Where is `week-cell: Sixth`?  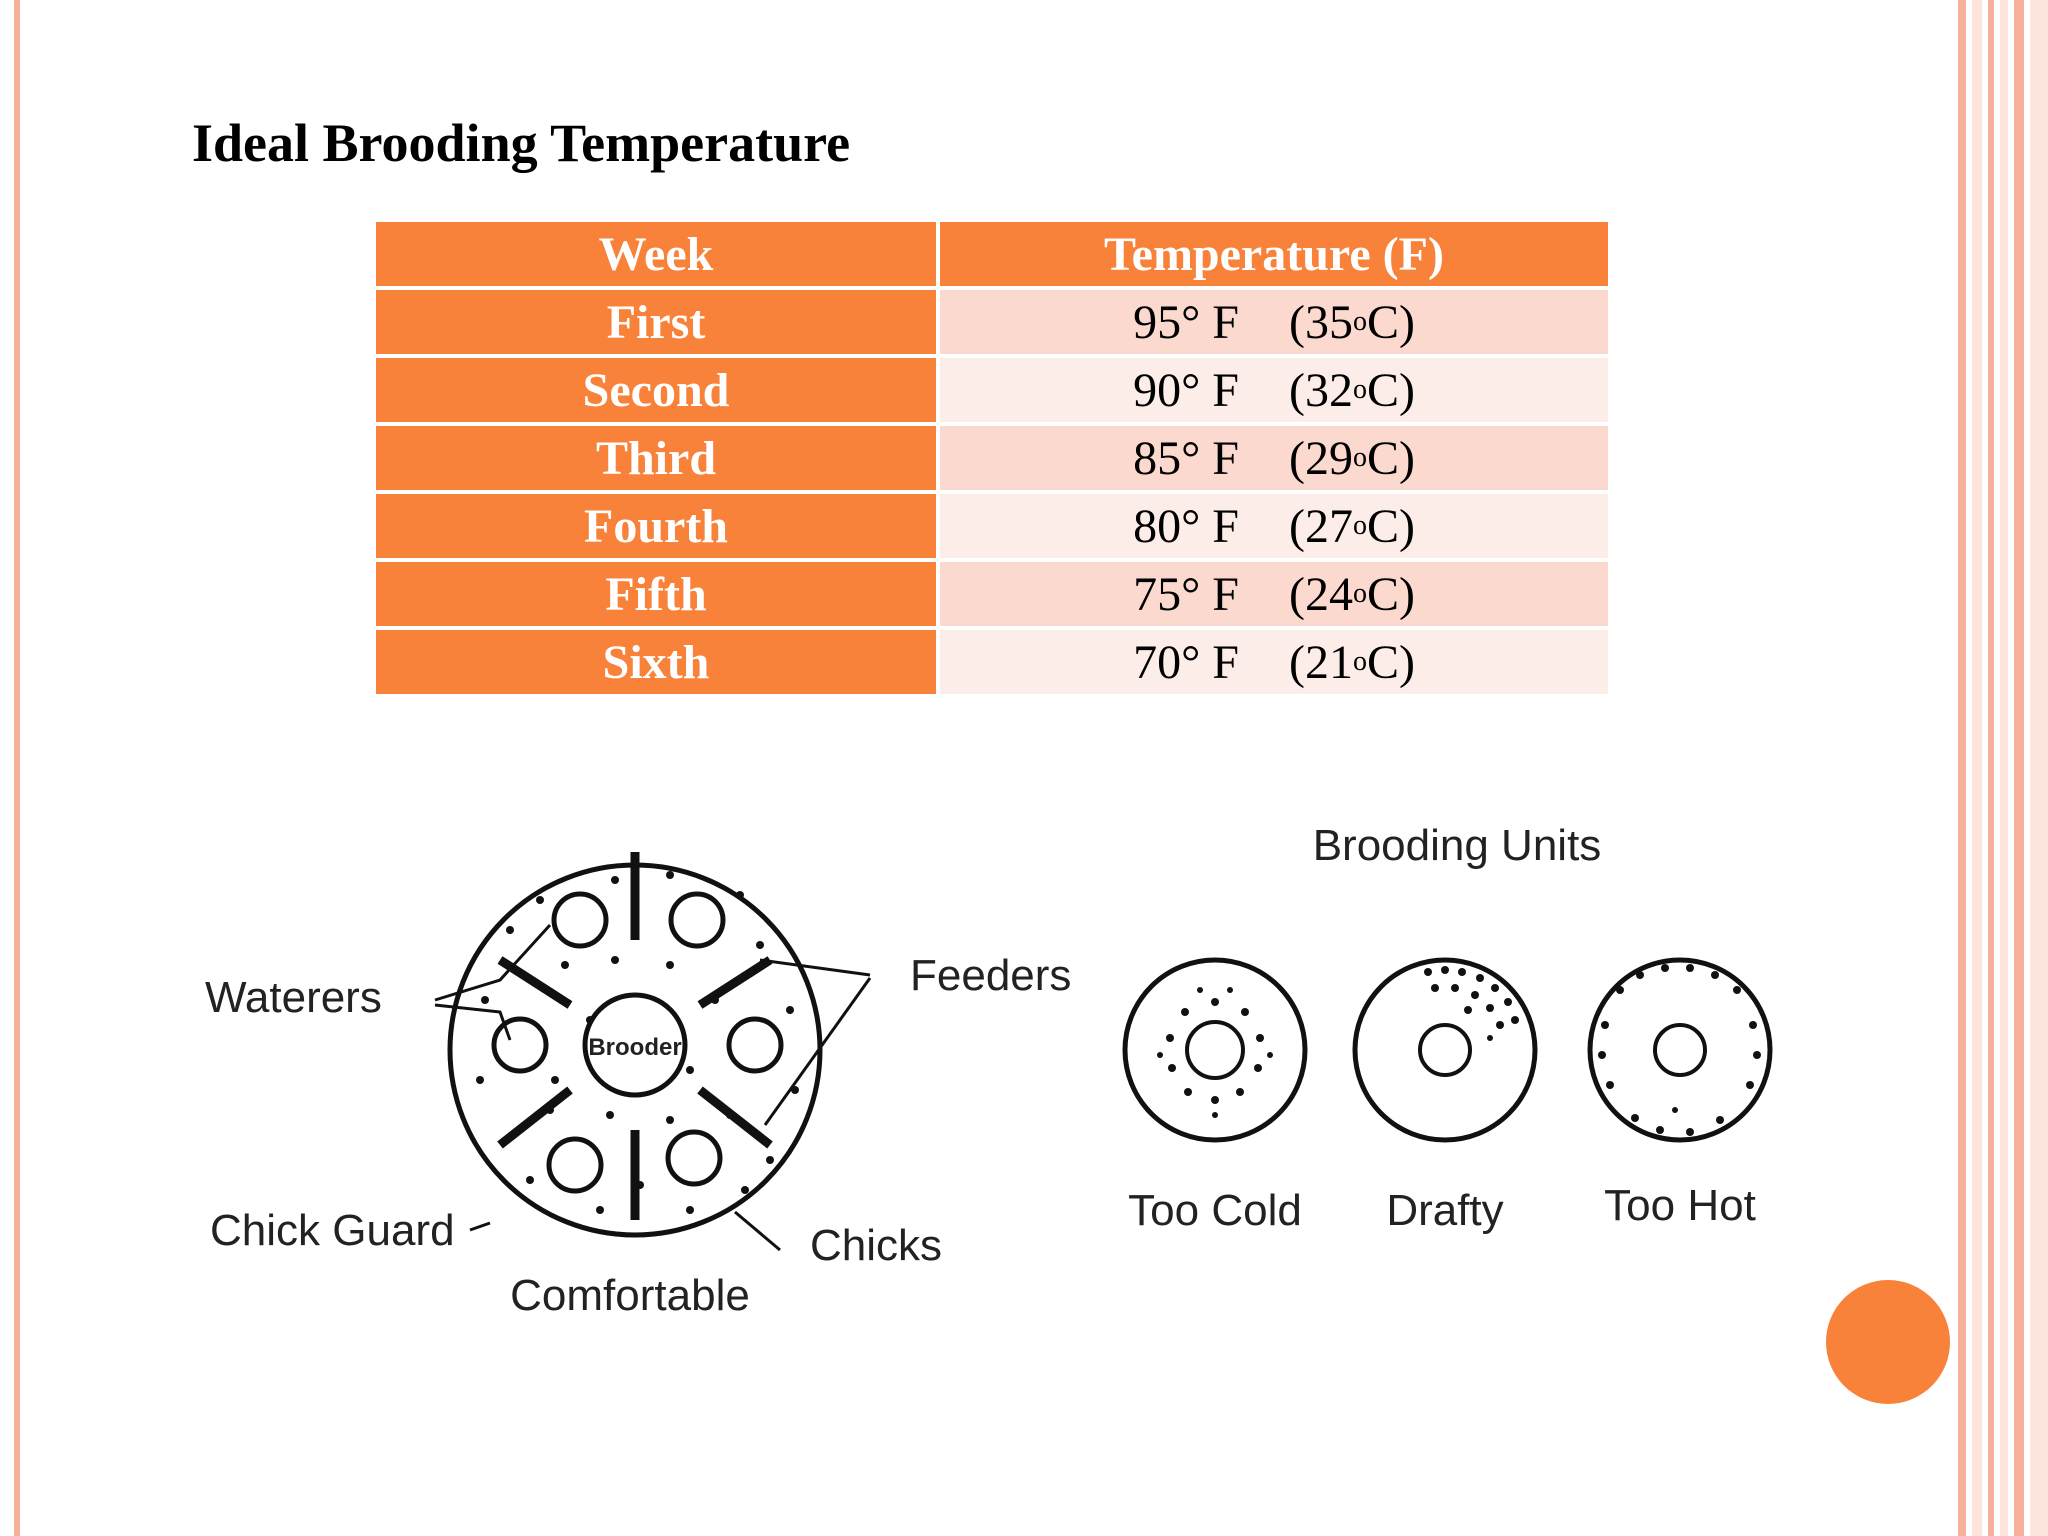 week-cell: Sixth is located at coordinates (656, 662).